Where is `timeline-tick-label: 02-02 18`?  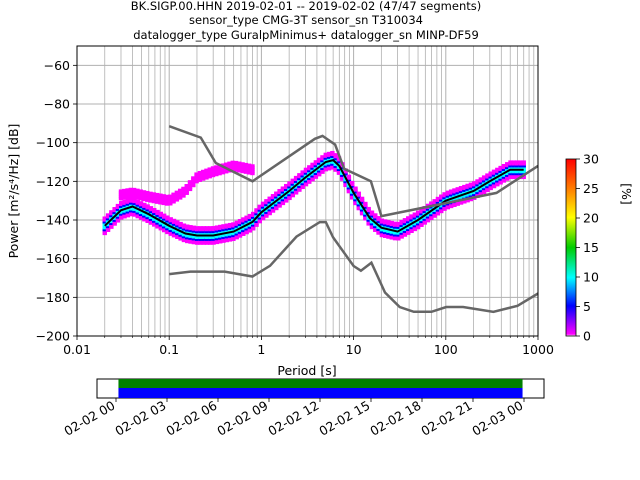 timeline-tick-label: 02-02 18 is located at coordinates (395, 418).